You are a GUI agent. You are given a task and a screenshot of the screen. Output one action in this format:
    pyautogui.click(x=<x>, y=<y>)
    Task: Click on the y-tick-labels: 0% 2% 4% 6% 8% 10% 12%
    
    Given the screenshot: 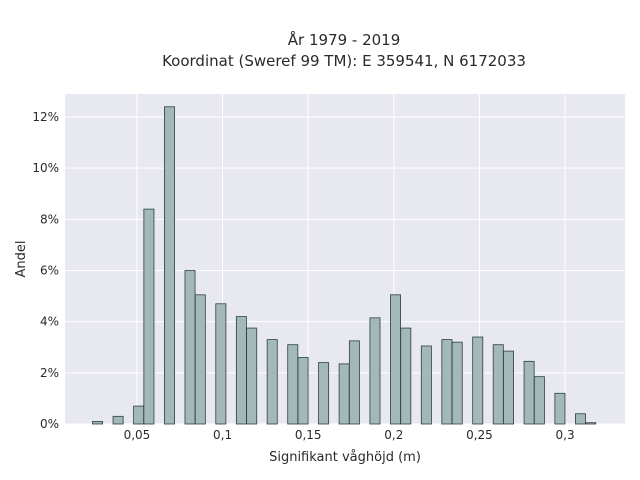 What is the action you would take?
    pyautogui.click(x=45, y=270)
    